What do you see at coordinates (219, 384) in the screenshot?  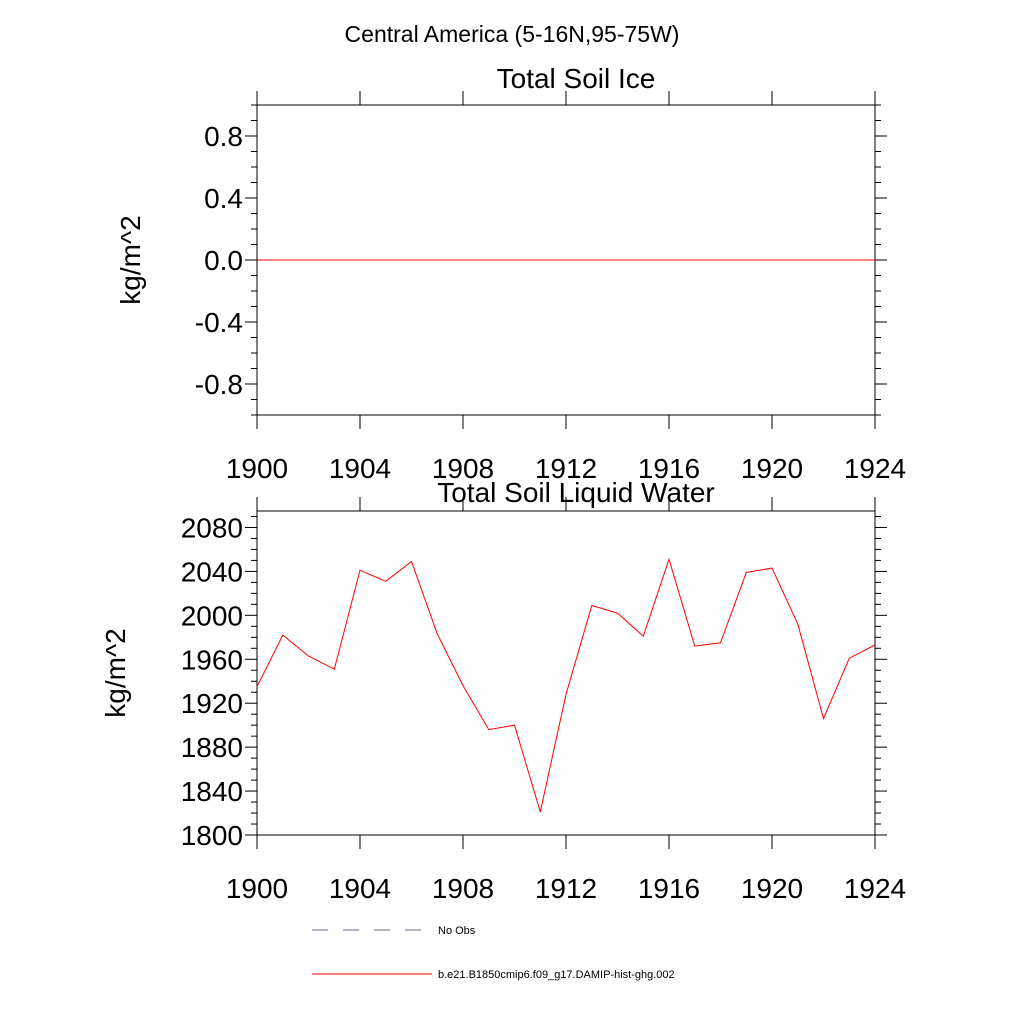 I see `y-tick-label: -0.8` at bounding box center [219, 384].